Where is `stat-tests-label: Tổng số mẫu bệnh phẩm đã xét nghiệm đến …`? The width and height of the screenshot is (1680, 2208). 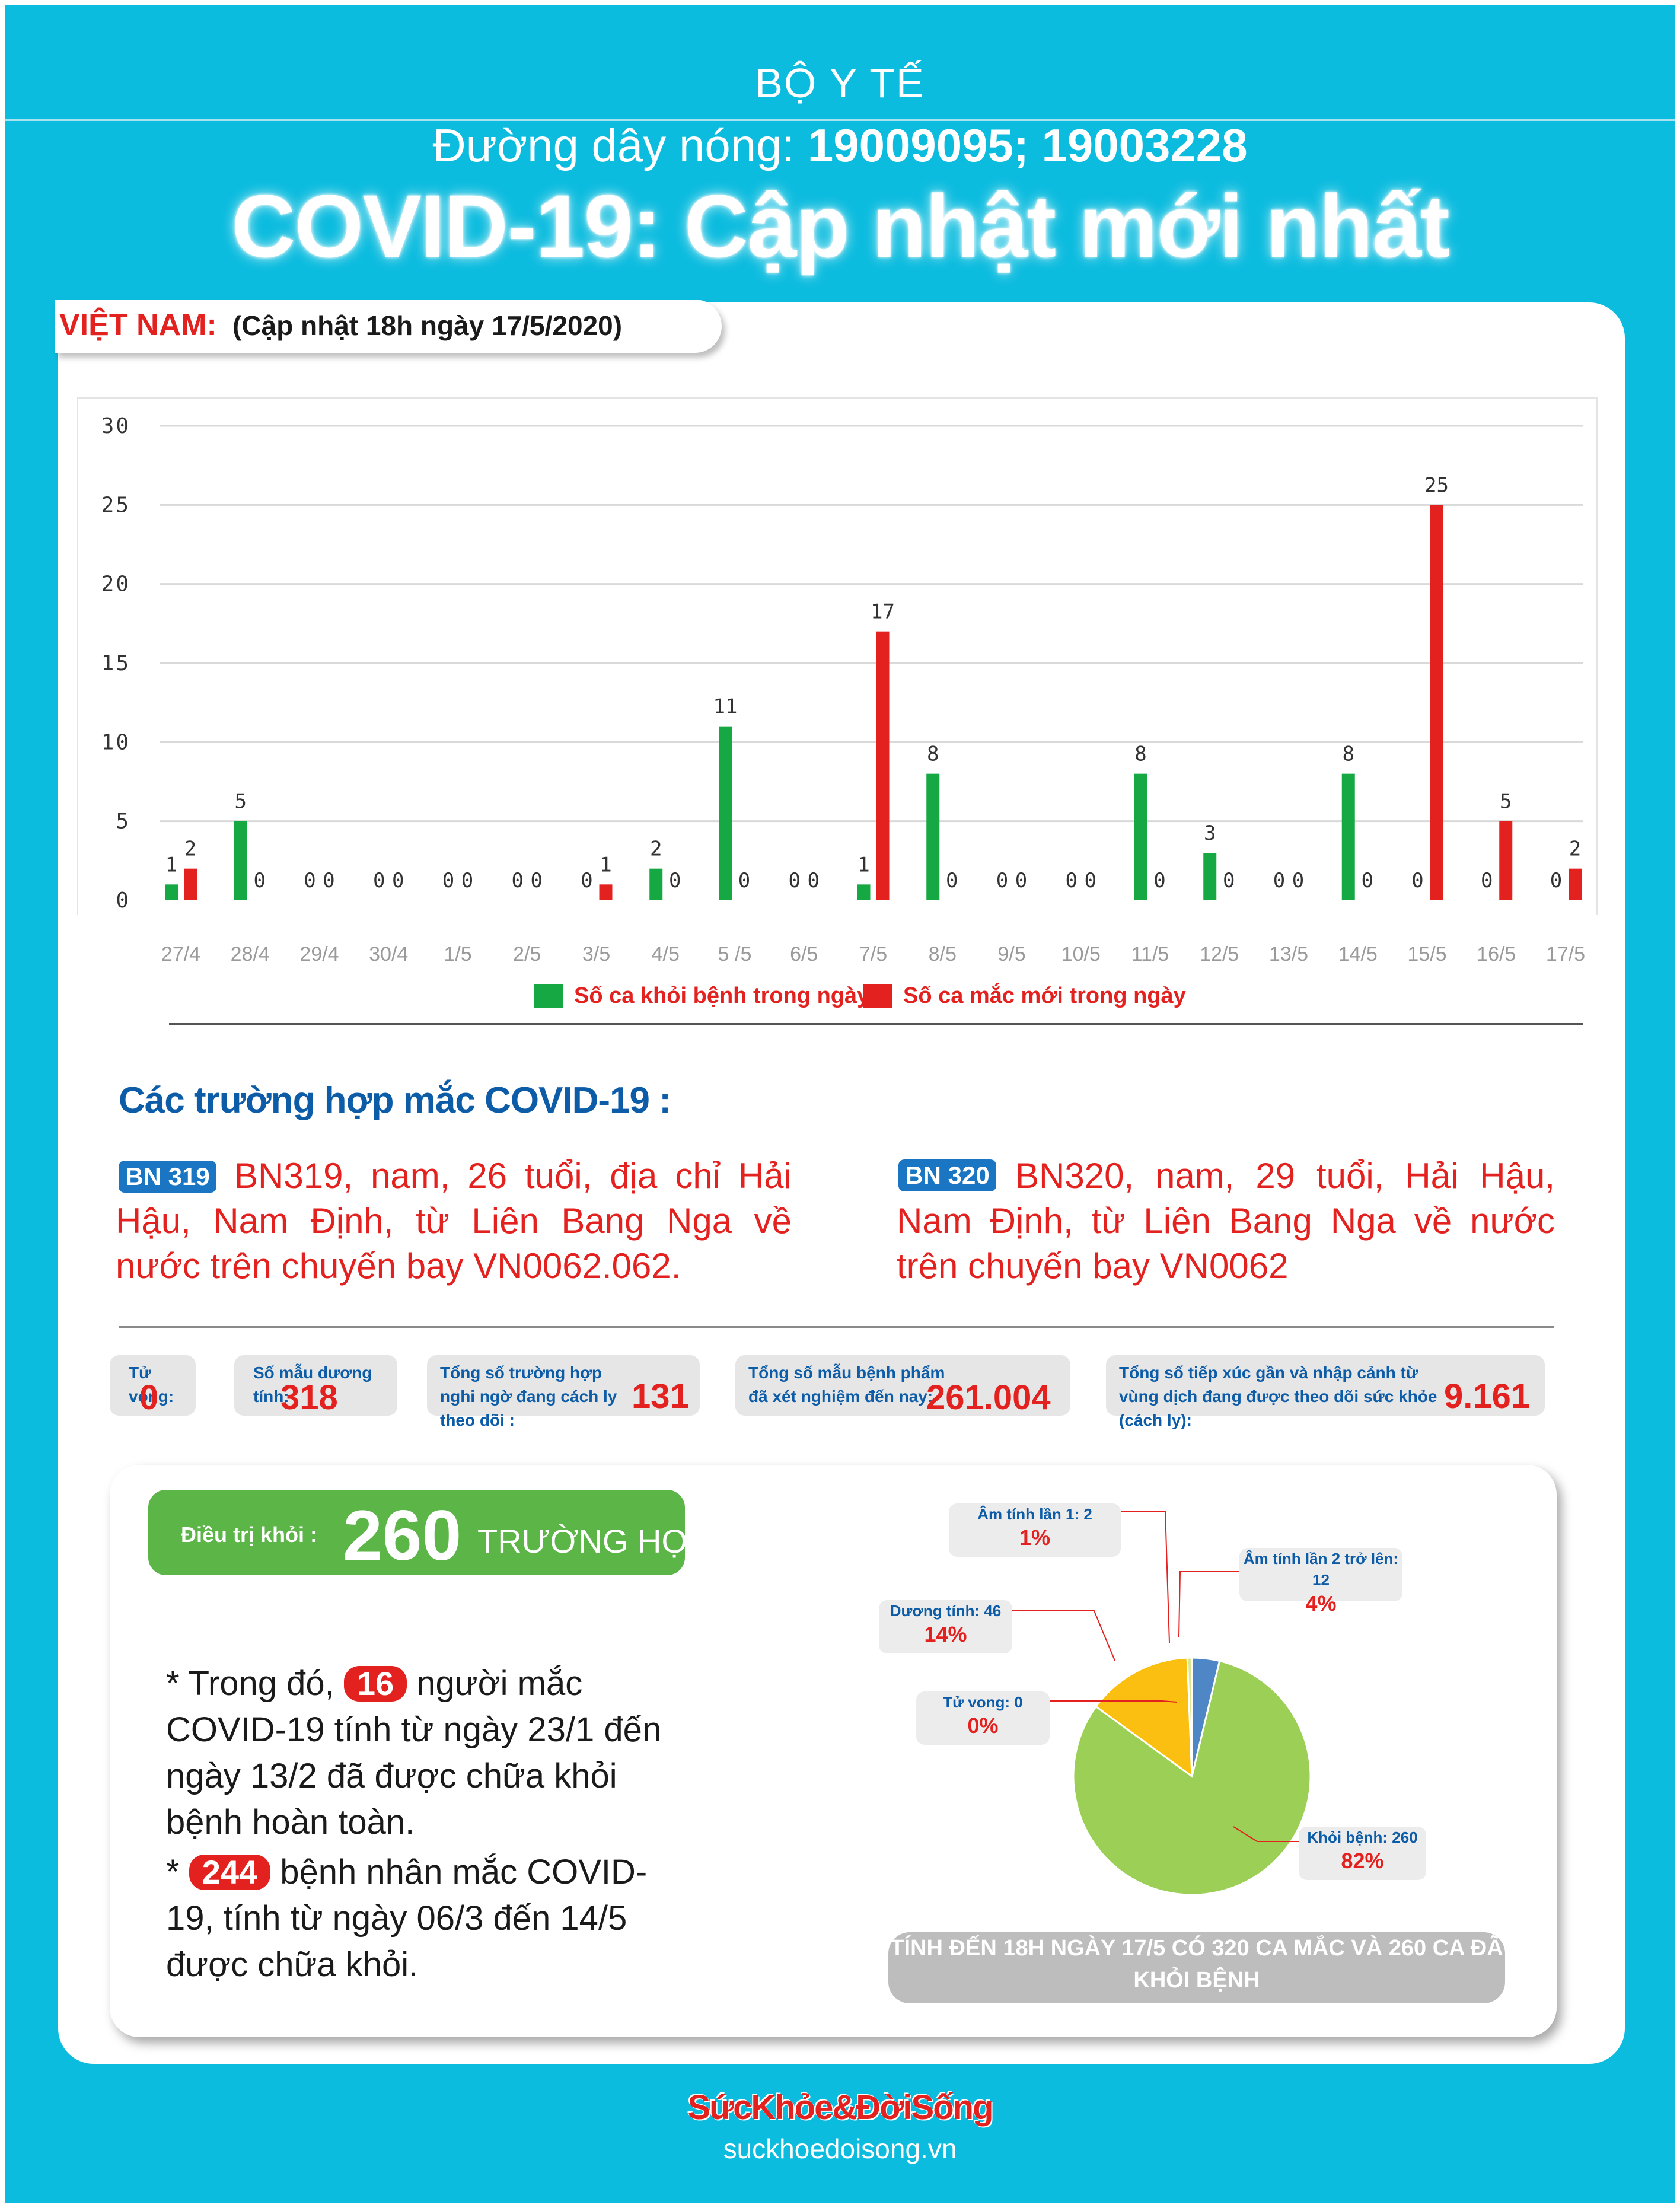 stat-tests-label: Tổng số mẫu bệnh phẩm đã xét nghiệm đến … is located at coordinates (846, 1385).